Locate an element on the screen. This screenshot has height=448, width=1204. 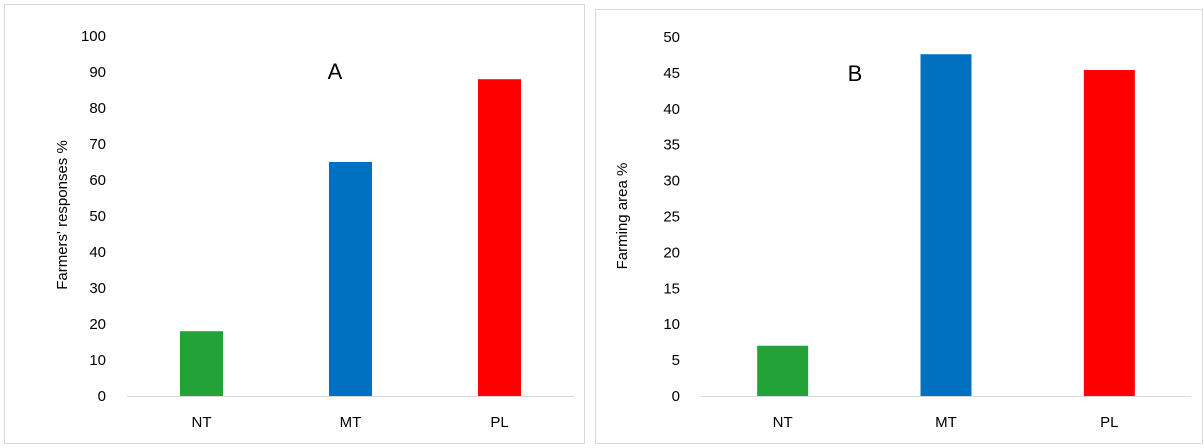
chart-a-panel-label: A is located at coordinates (335, 71).